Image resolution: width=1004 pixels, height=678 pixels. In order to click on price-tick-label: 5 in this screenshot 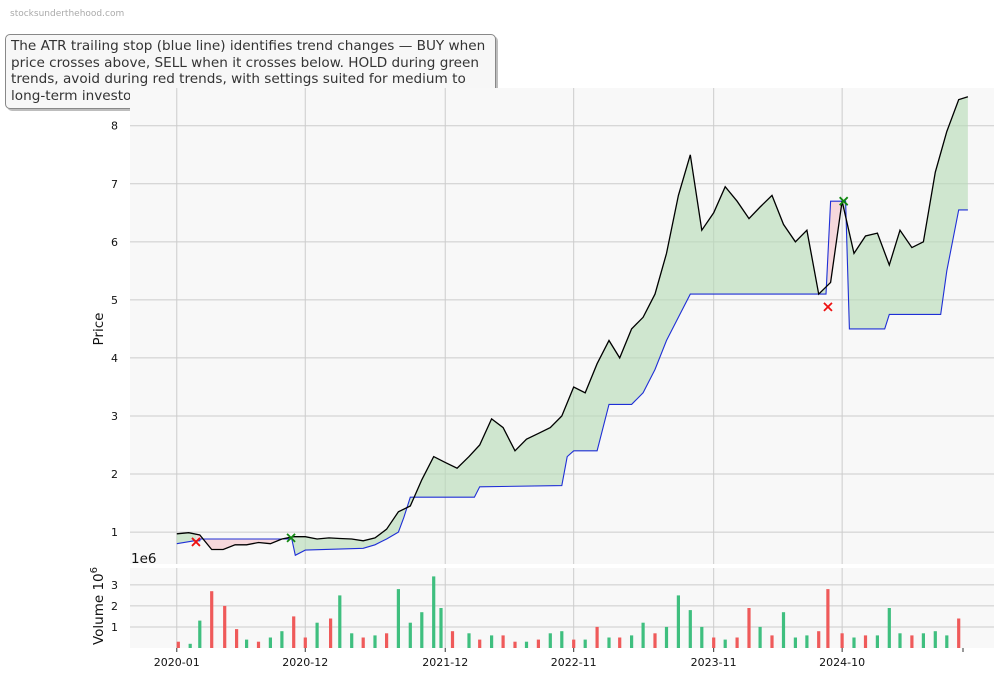, I will do `click(114, 300)`.